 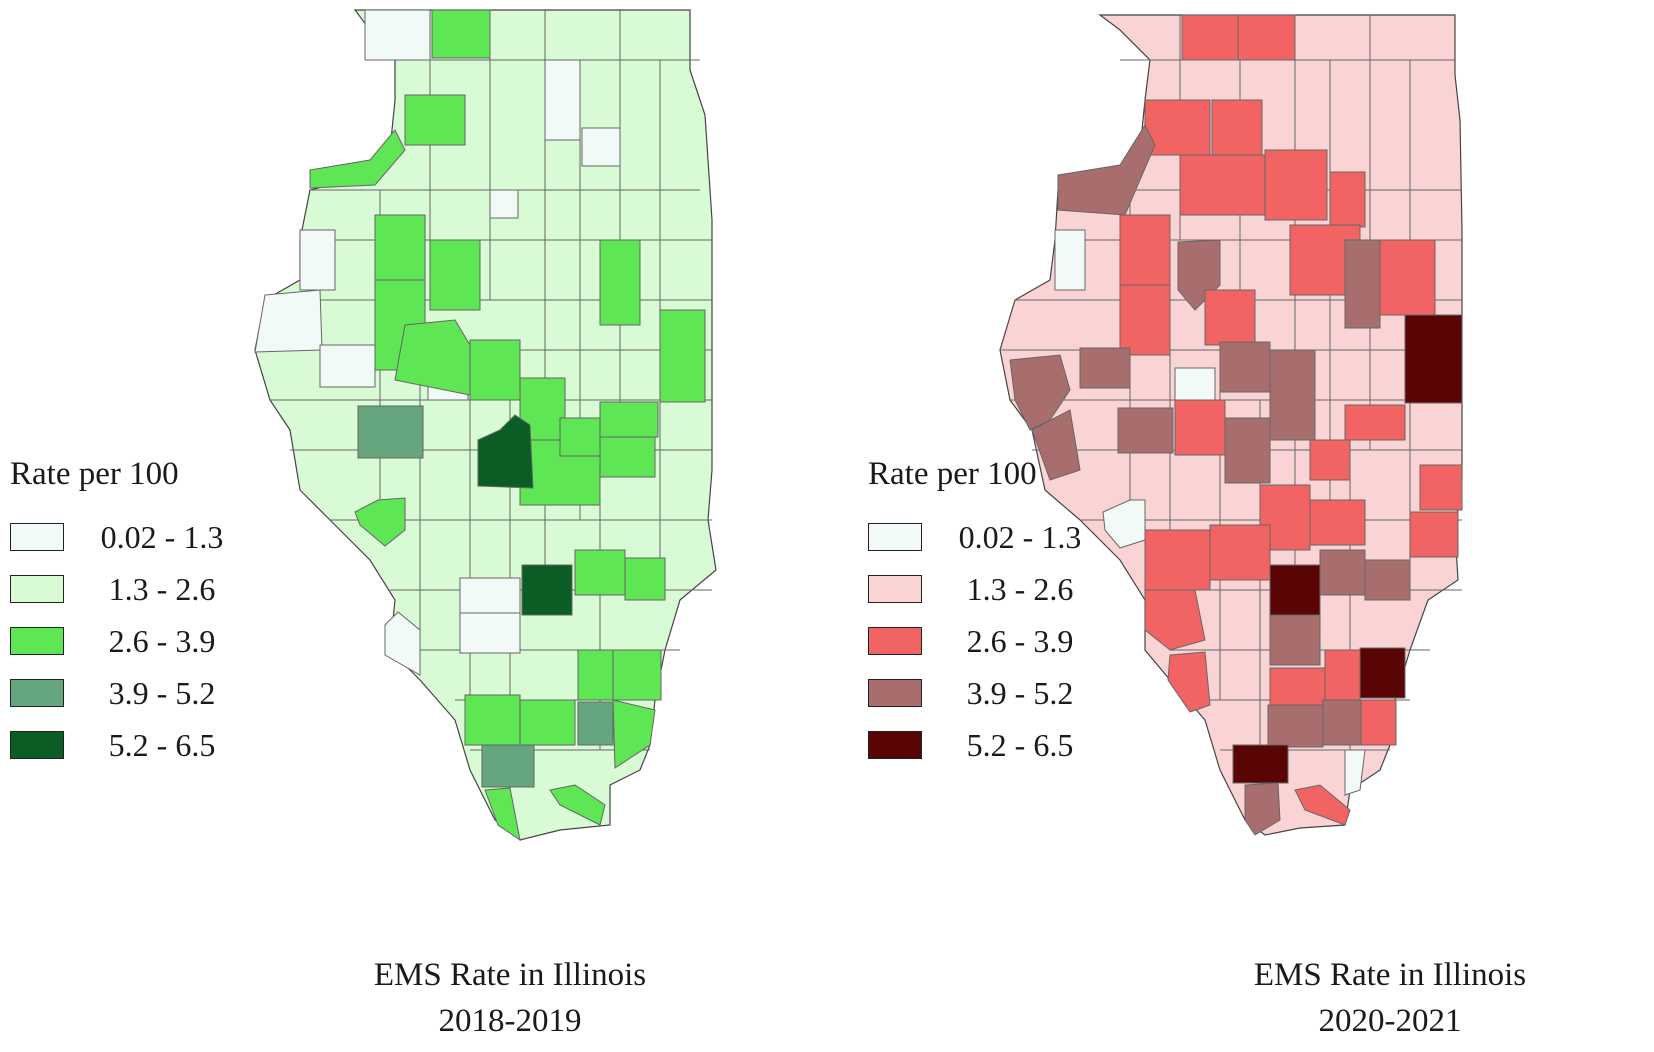 What do you see at coordinates (1433, 359) in the screenshot?
I see `county-tier-5-e` at bounding box center [1433, 359].